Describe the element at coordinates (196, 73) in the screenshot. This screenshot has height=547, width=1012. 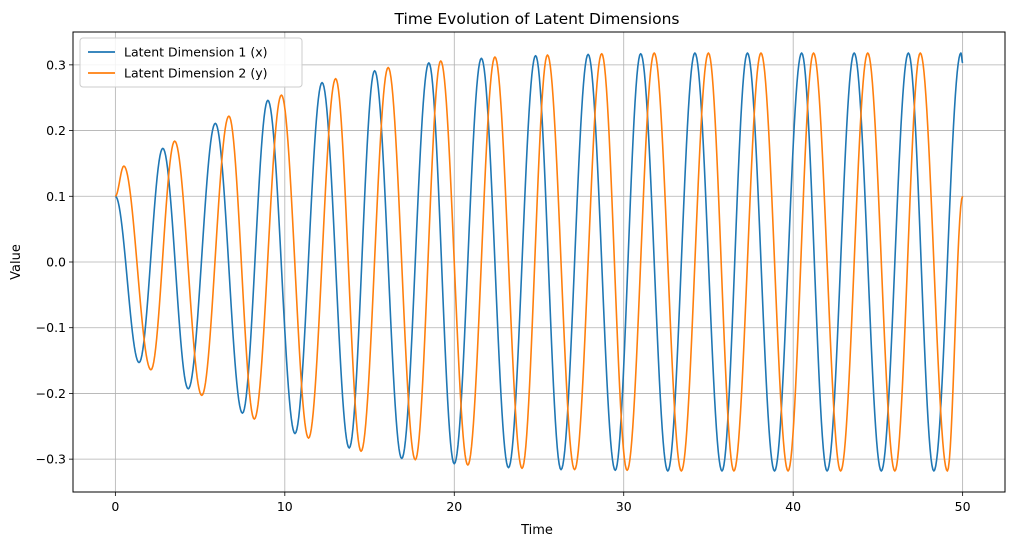
I see `legend-label-2: Latent Dimension 2 (y)` at that location.